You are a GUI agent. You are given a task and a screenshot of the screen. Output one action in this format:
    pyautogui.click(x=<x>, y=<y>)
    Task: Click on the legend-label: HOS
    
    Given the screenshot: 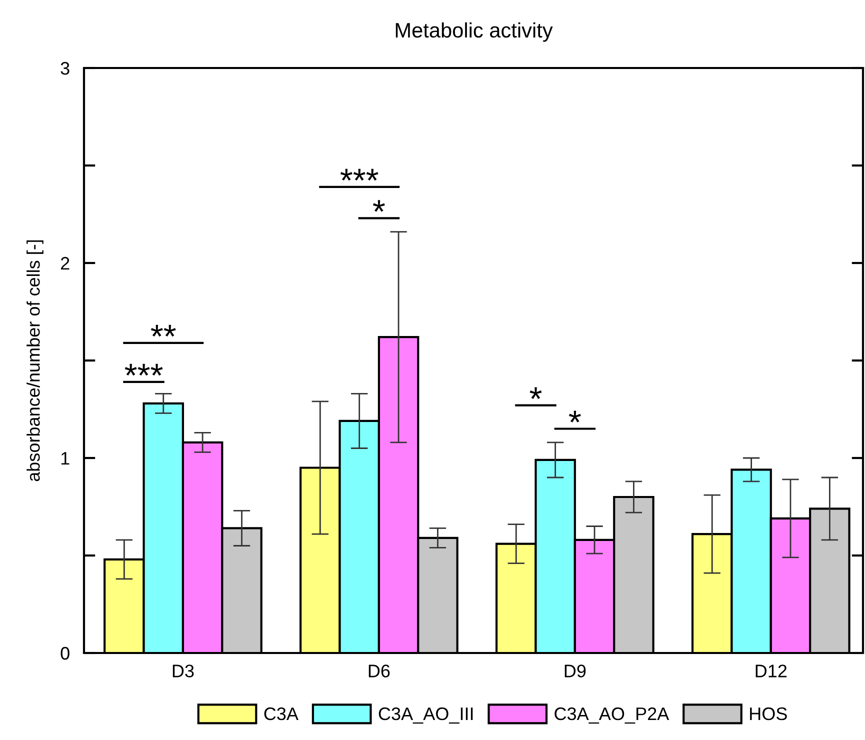 What is the action you would take?
    pyautogui.click(x=768, y=713)
    